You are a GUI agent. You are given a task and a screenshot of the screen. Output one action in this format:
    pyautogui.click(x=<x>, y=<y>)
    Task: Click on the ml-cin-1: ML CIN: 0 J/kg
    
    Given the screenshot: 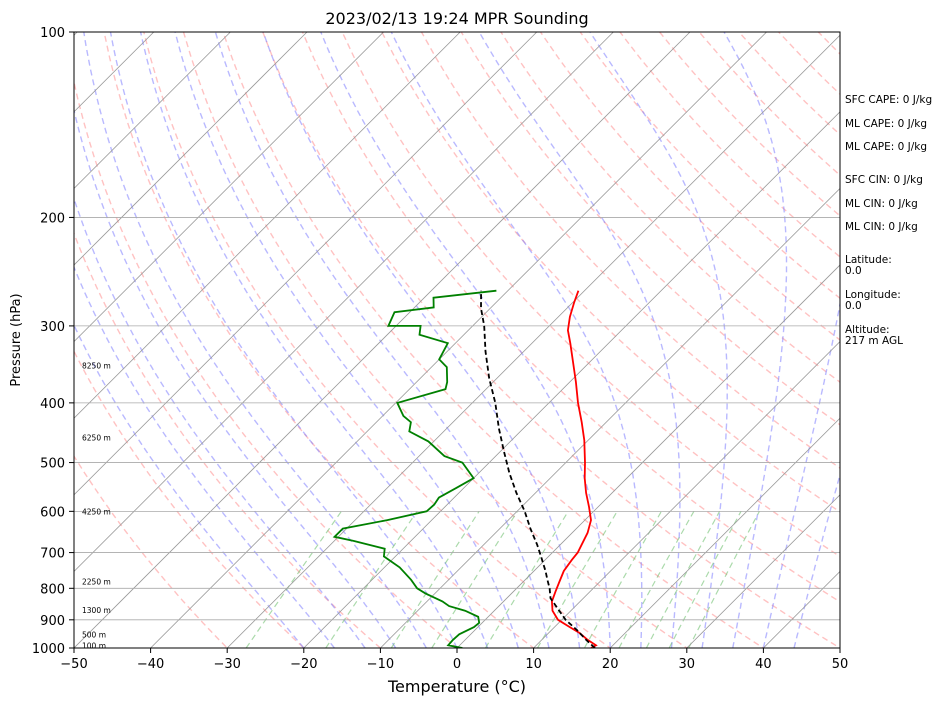 What is the action you would take?
    pyautogui.click(x=881, y=204)
    